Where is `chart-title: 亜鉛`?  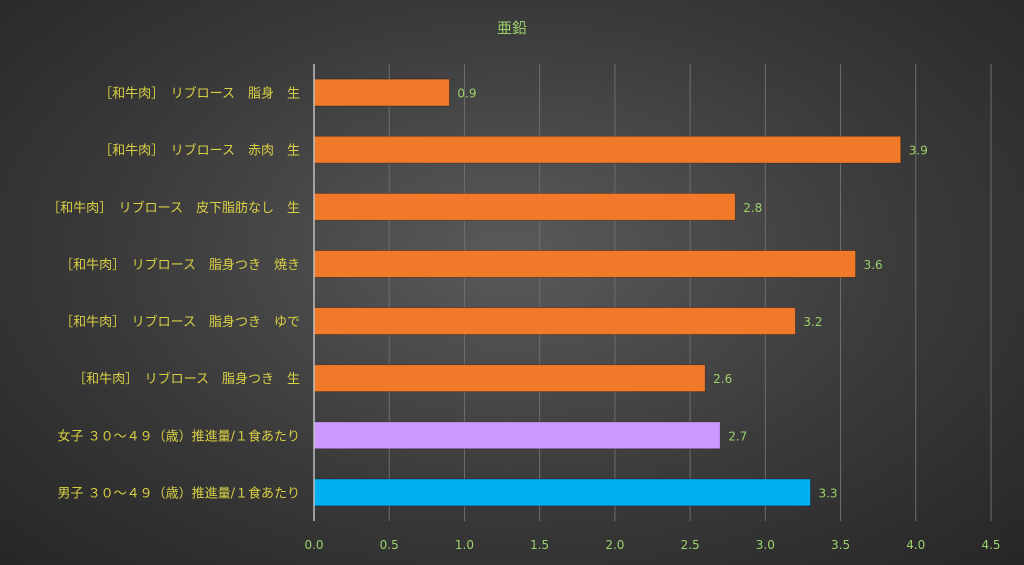 chart-title: 亜鉛 is located at coordinates (512, 28).